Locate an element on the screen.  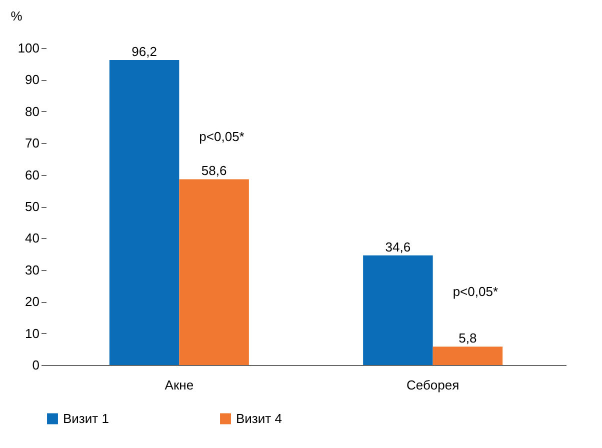
y-tick-label: 0 is located at coordinates (36, 365).